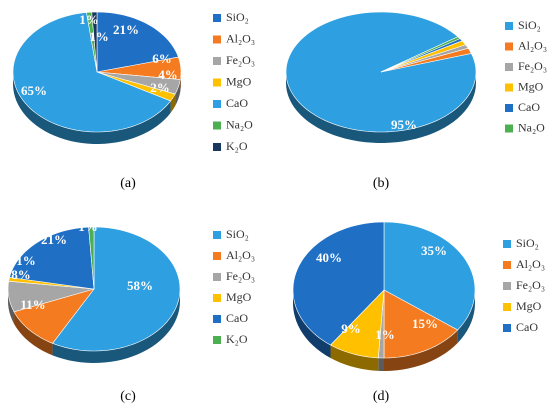 The width and height of the screenshot is (550, 412). What do you see at coordinates (434, 250) in the screenshot?
I see `data-label: 35%` at bounding box center [434, 250].